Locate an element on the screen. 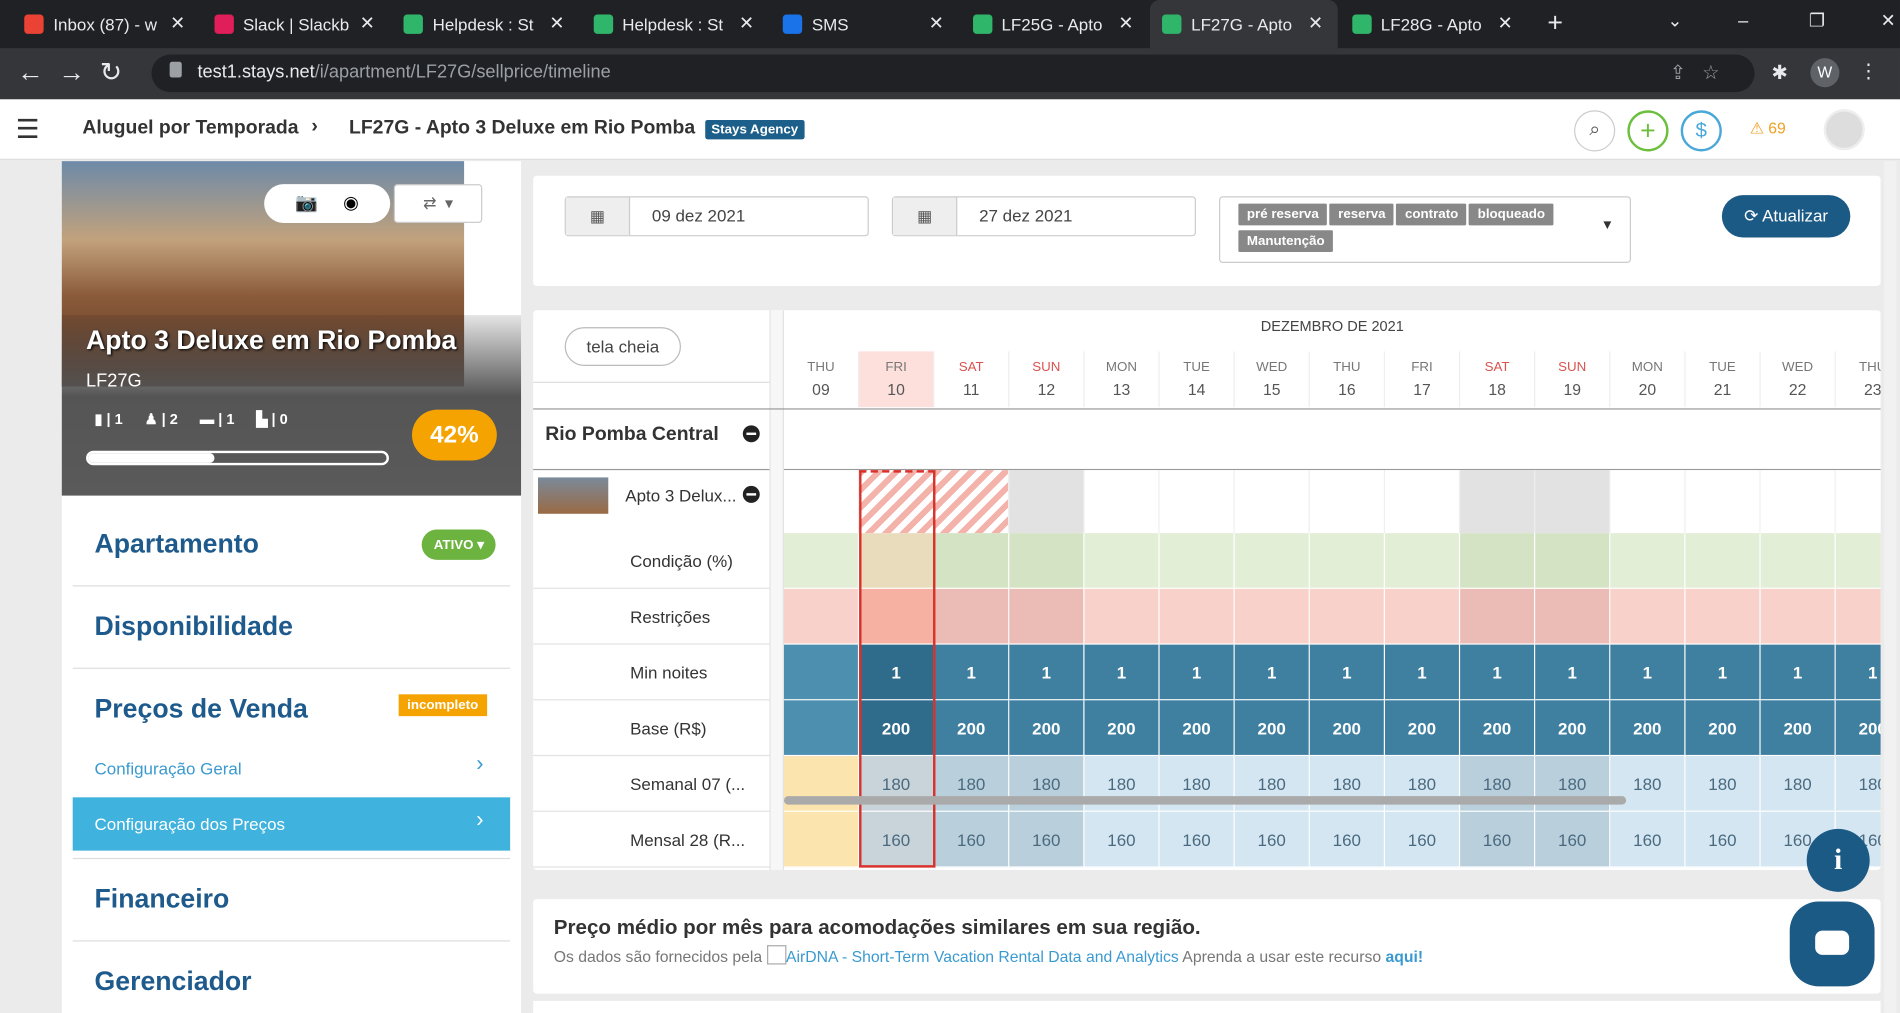  day-header: SAT 18 is located at coordinates (1498, 379).